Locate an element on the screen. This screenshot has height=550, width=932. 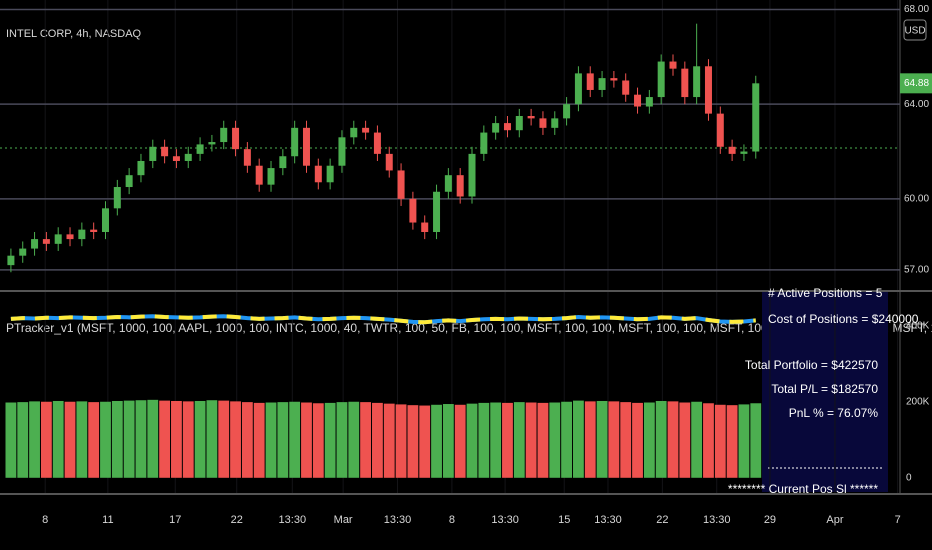
y-tick-label: 400K is located at coordinates (918, 325).